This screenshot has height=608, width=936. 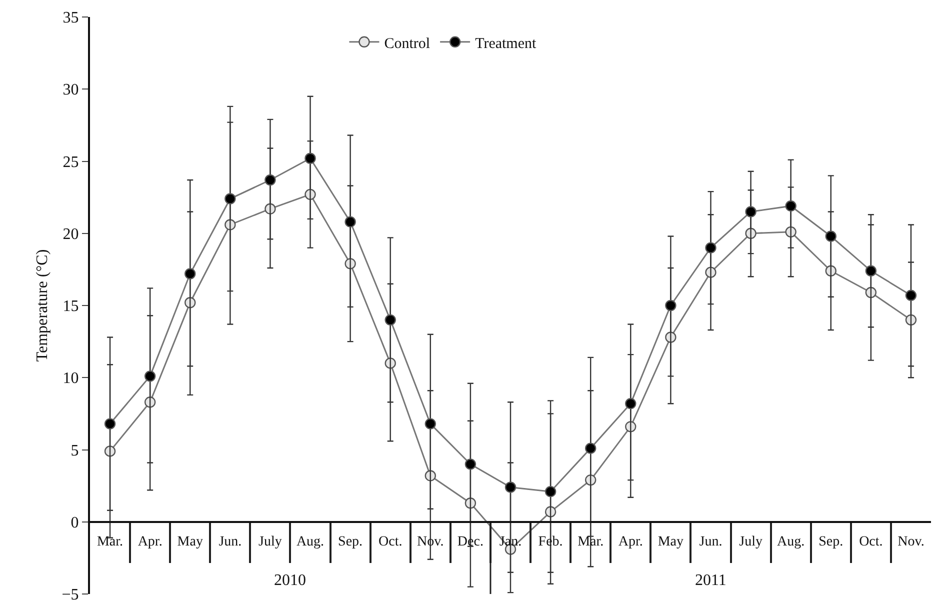 I want to click on y-axis-title: Temperature (°C), so click(x=42, y=305).